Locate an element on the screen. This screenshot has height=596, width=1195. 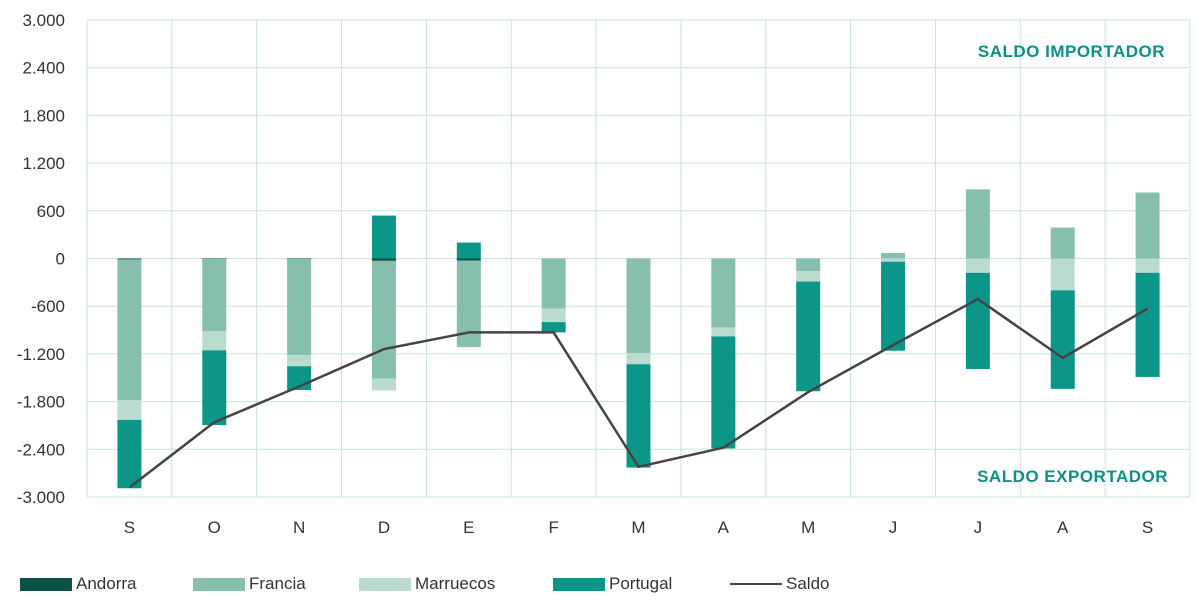
y-tick-label: 3.000 is located at coordinates (43, 20).